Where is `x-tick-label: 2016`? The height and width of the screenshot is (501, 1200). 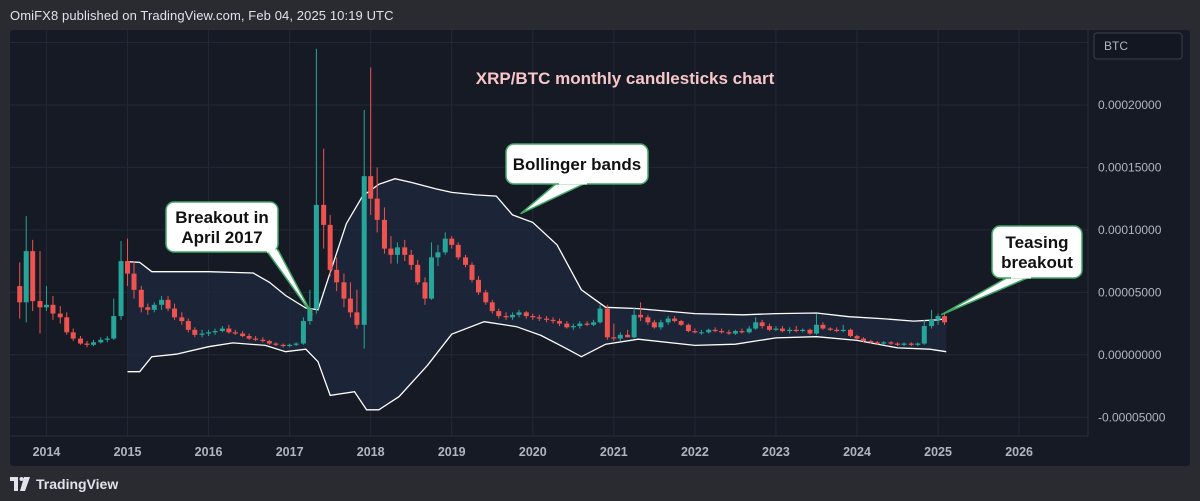 x-tick-label: 2016 is located at coordinates (209, 452).